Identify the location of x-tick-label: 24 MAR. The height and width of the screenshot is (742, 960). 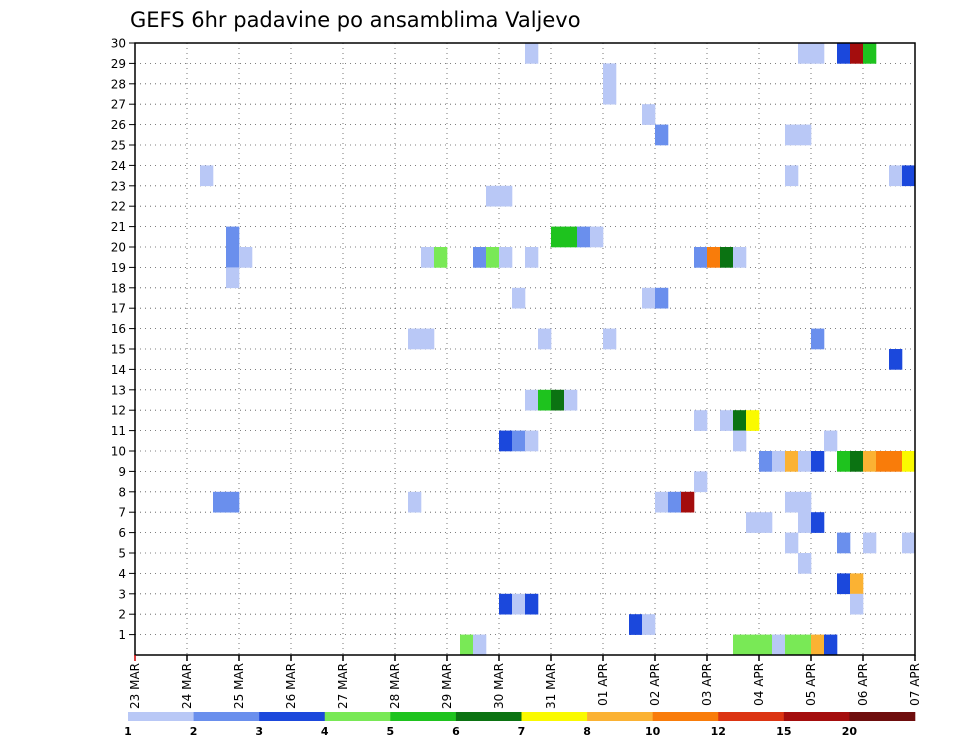
(187, 686).